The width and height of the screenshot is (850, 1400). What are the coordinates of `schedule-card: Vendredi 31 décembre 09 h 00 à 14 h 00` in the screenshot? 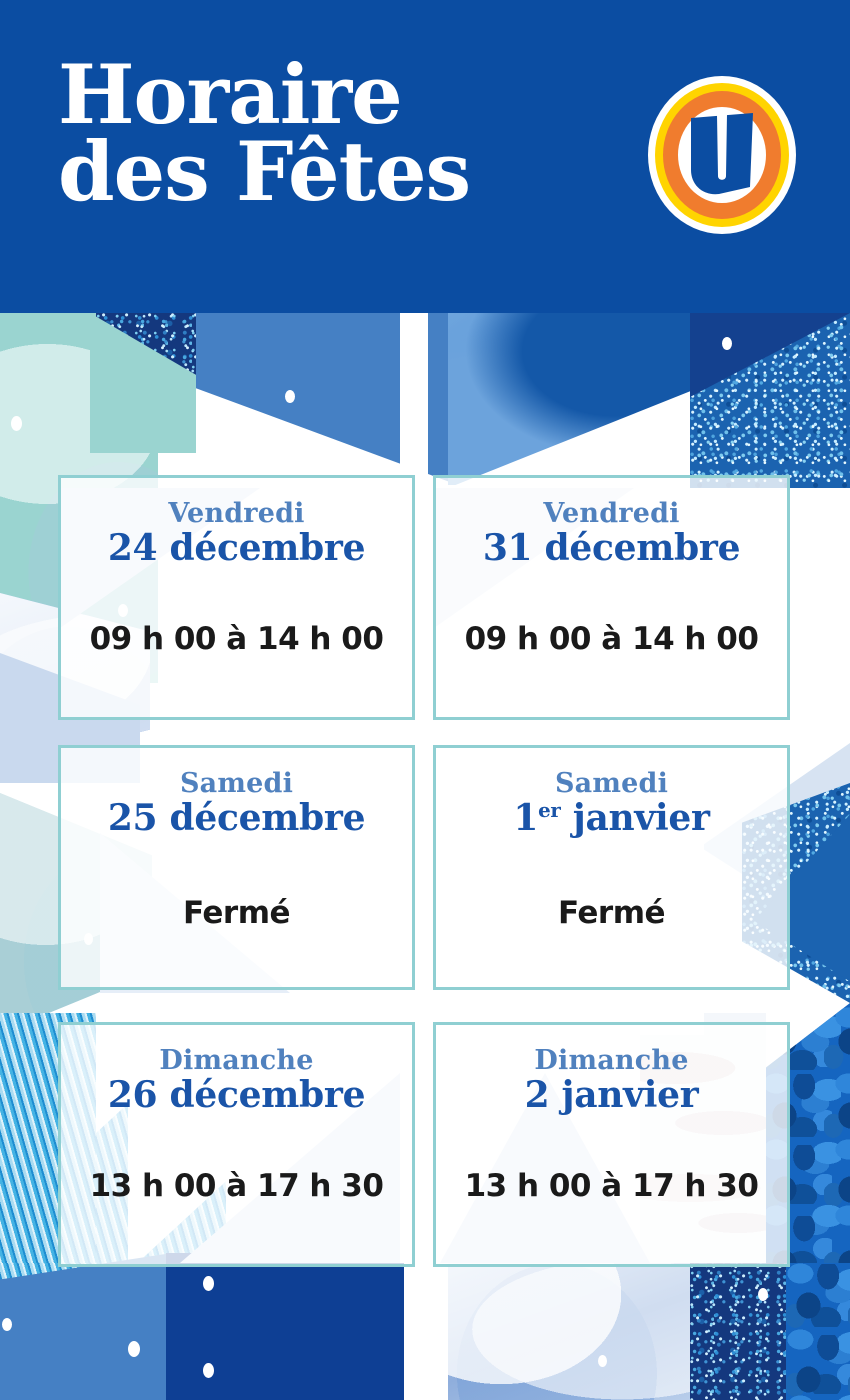 It's located at (611, 597).